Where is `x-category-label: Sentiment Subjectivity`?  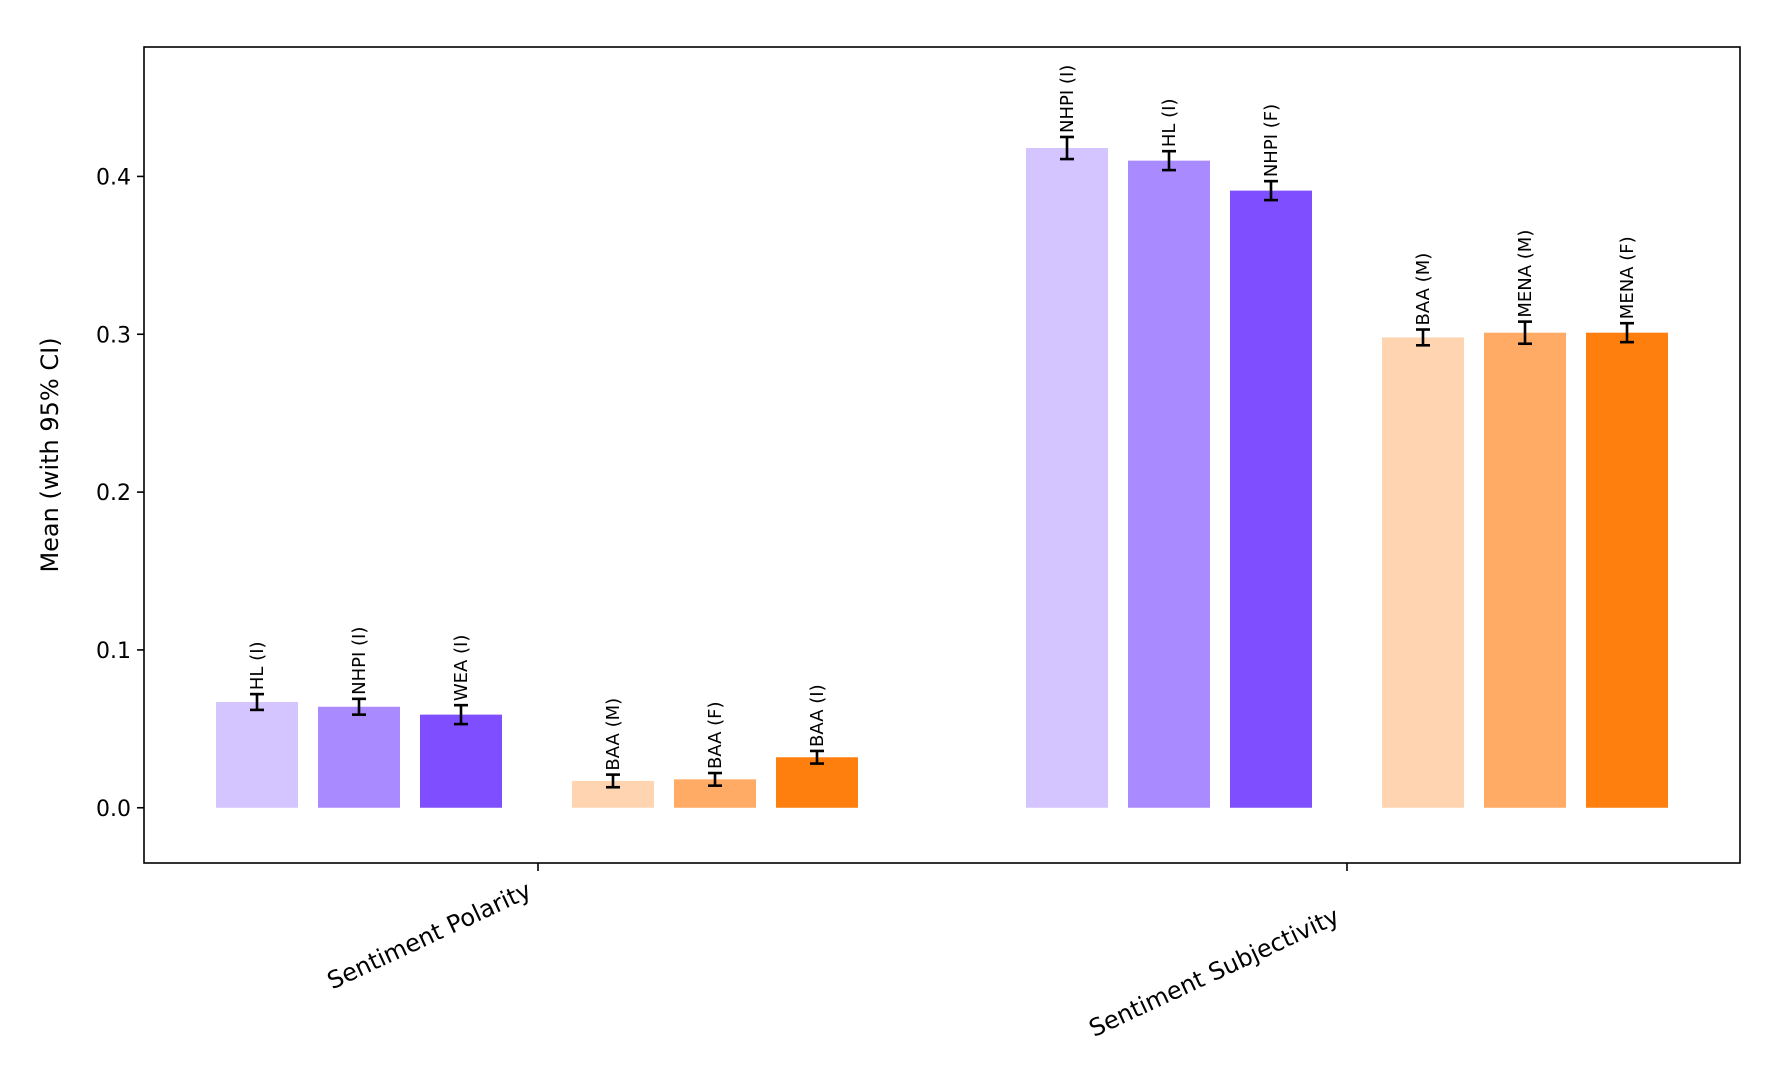
x-category-label: Sentiment Subjectivity is located at coordinates (1214, 972).